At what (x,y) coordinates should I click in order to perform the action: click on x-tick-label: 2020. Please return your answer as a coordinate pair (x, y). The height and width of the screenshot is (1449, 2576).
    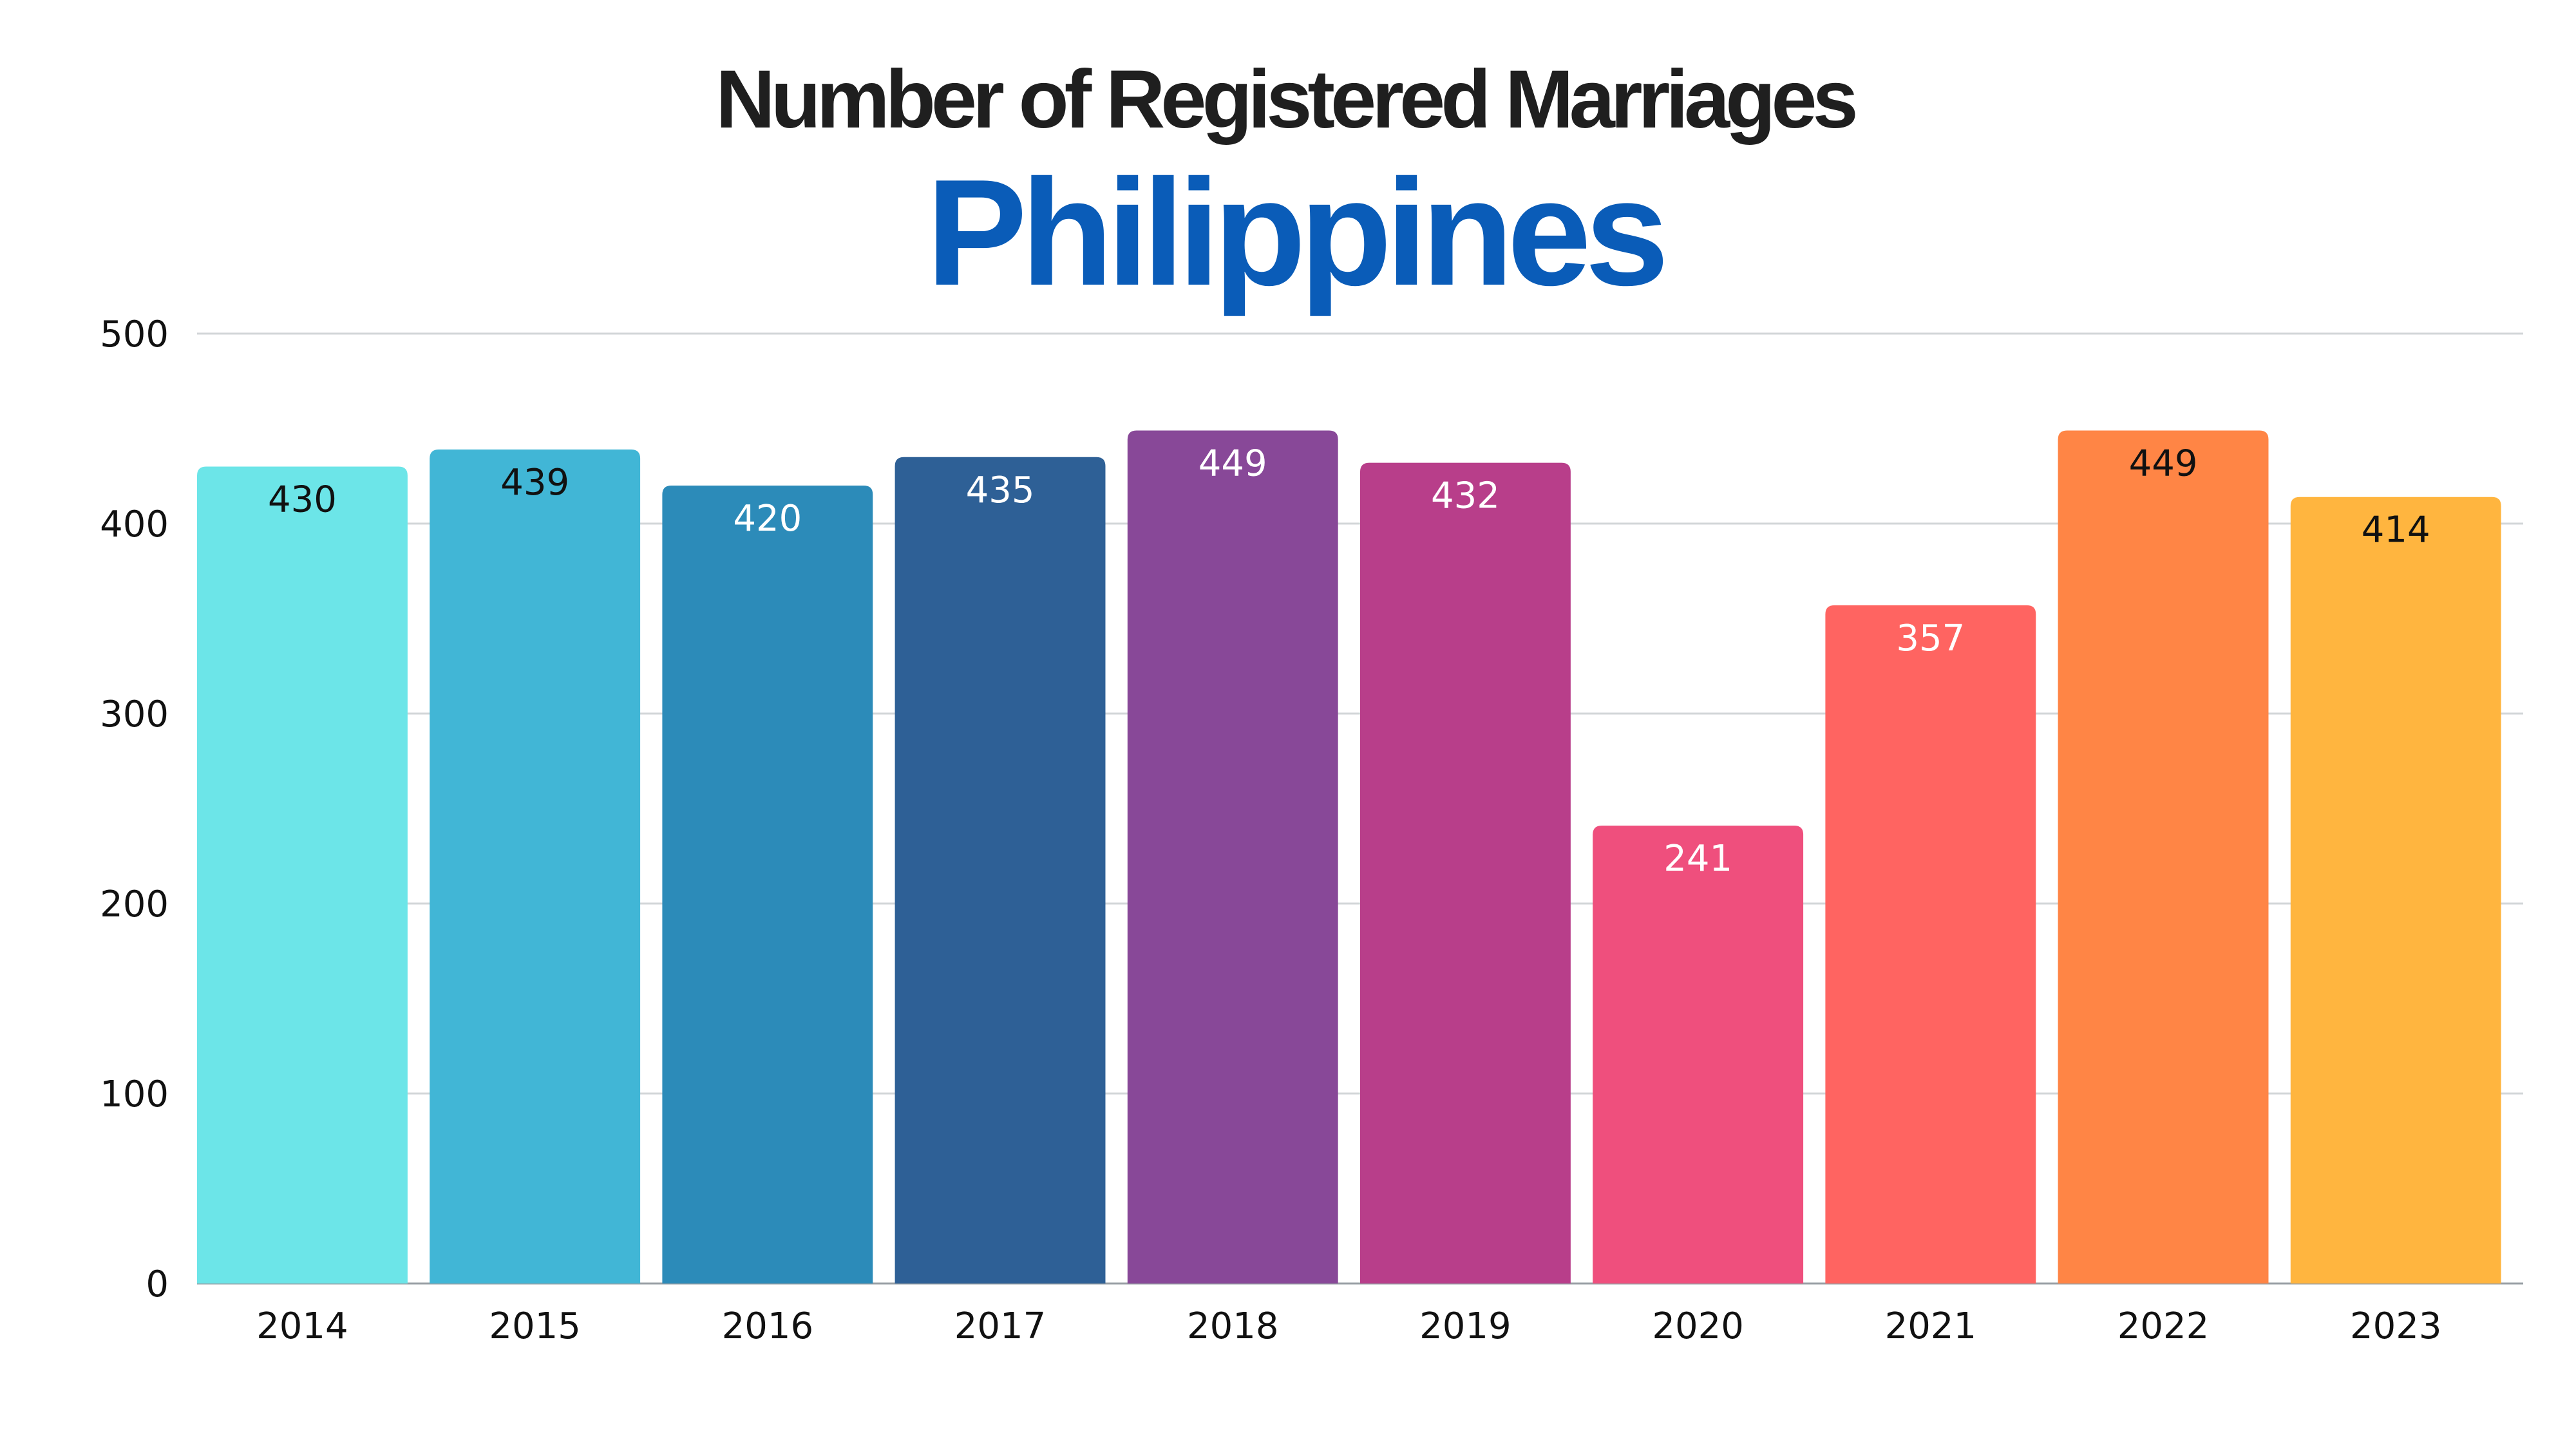
    Looking at the image, I should click on (1698, 1326).